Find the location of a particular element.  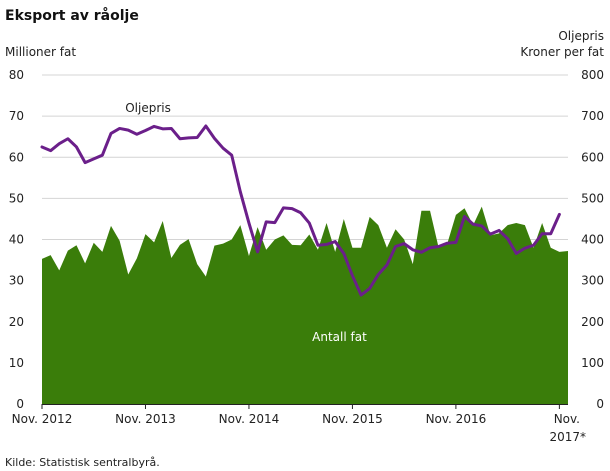

y-right-tick-labels: 0 100 200 300 400 500 600 700 800 is located at coordinates (592, 239).